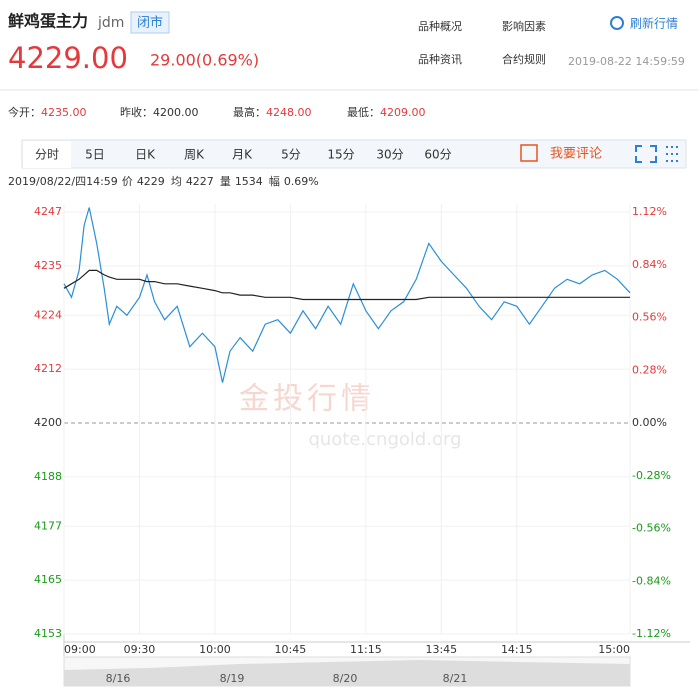 This screenshot has width=699, height=695. Describe the element at coordinates (291, 155) in the screenshot. I see `tab: 5分` at that location.